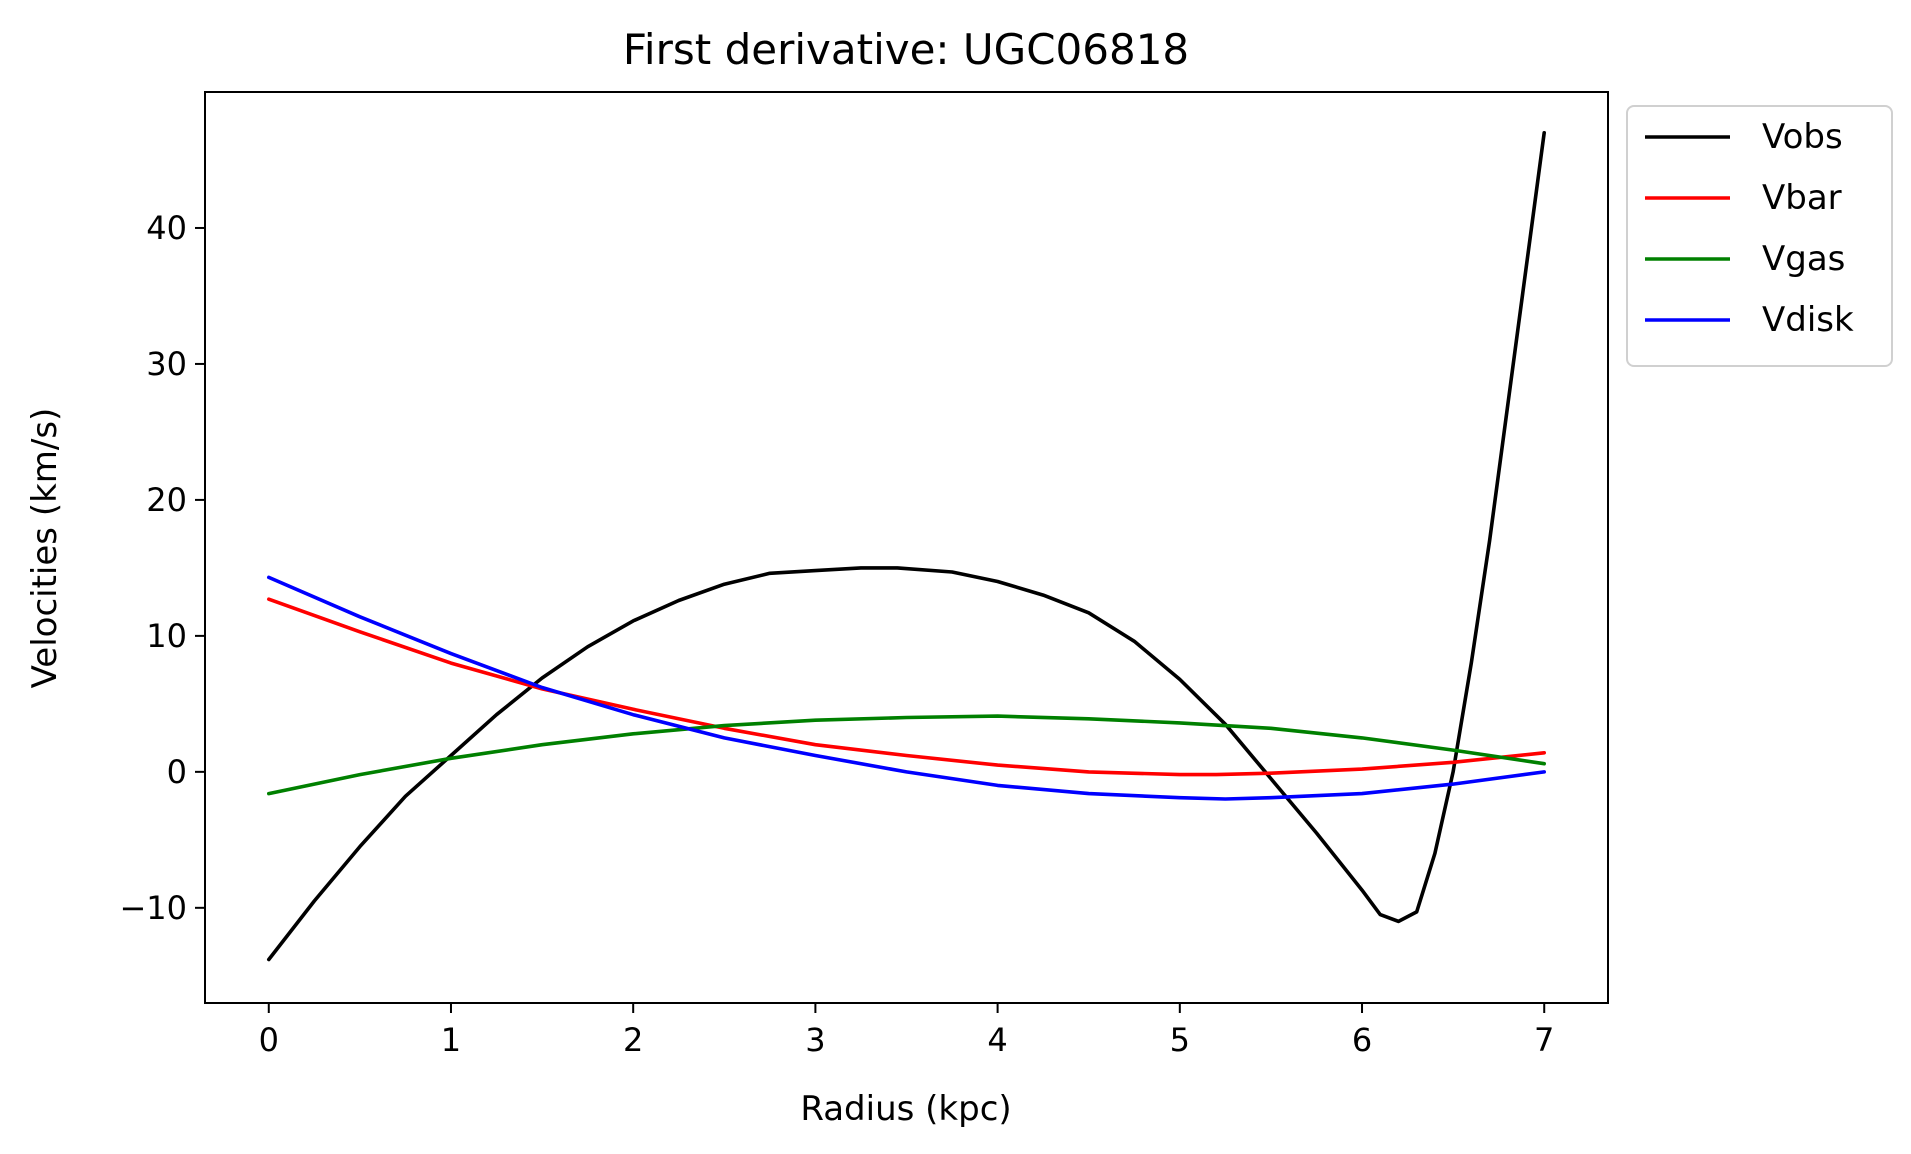 The width and height of the screenshot is (1911, 1154). I want to click on legend-label-vobs: Vobs, so click(1802, 137).